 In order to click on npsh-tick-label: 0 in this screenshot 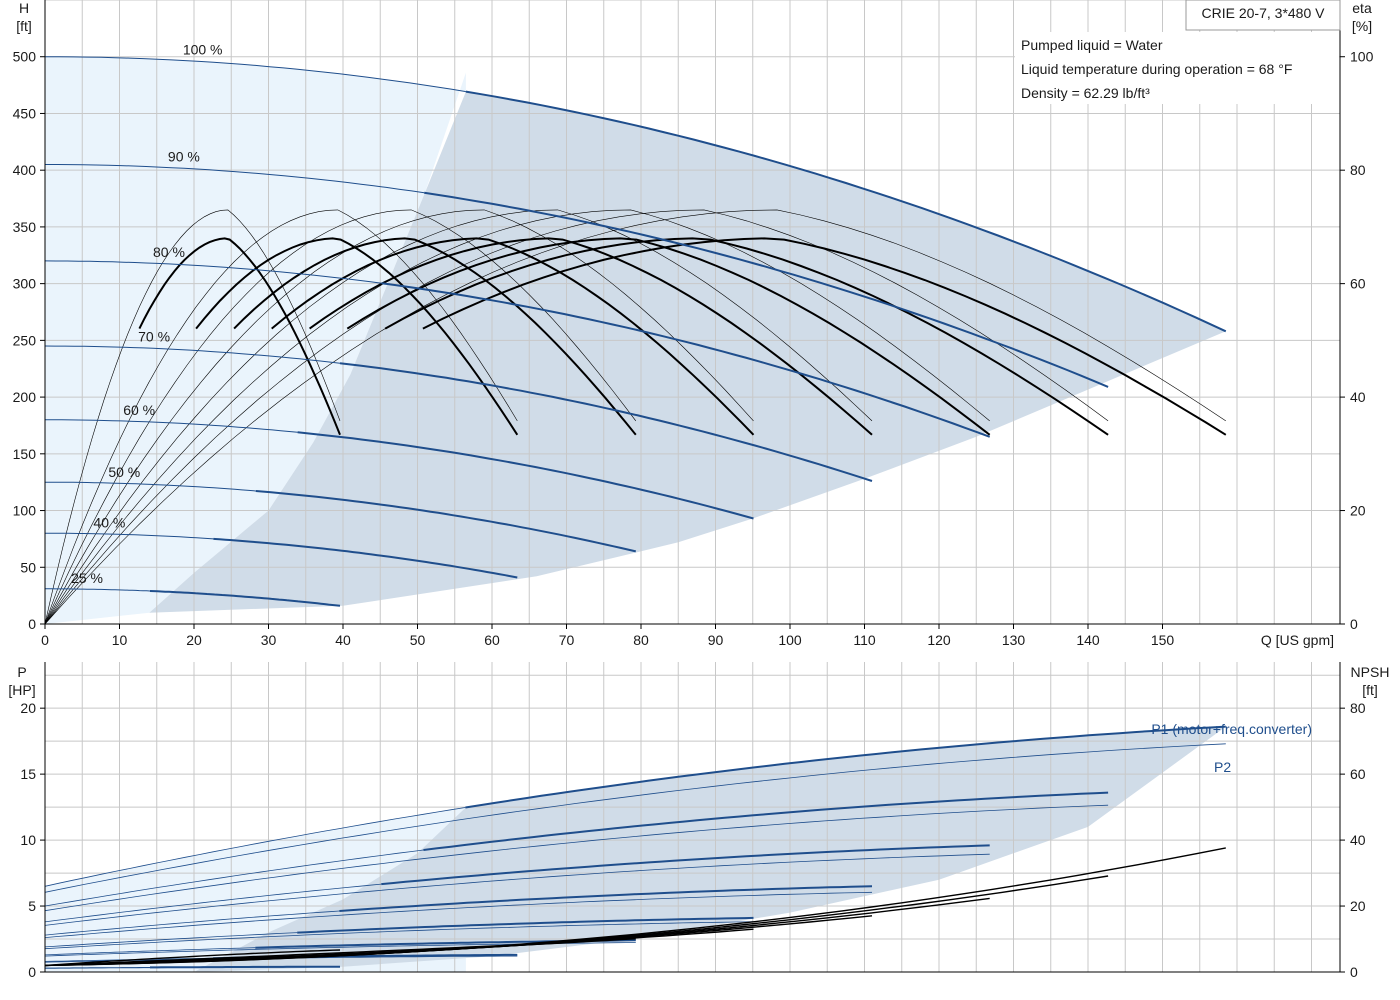, I will do `click(1354, 972)`.